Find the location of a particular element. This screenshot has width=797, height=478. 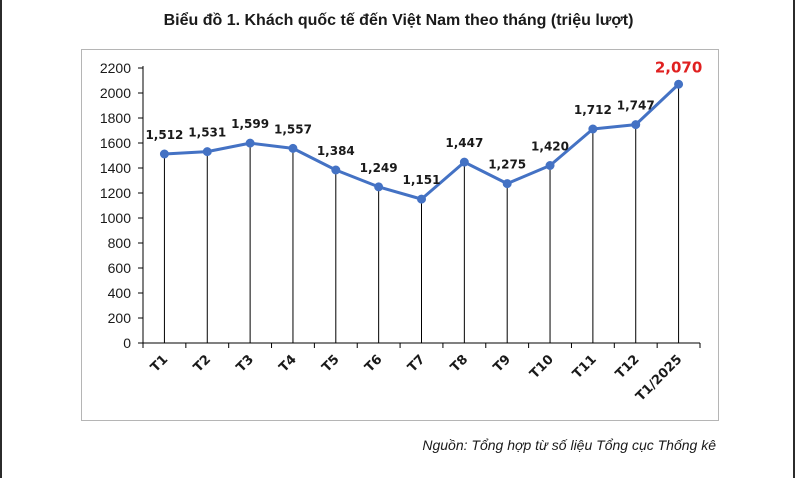

right-page-border is located at coordinates (794, 239).